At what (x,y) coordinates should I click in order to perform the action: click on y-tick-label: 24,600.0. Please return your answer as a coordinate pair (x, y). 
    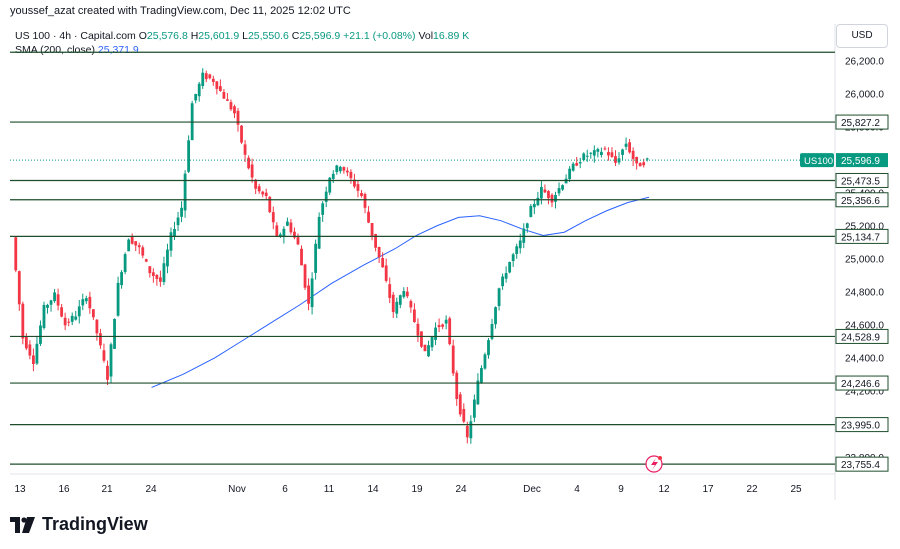
    Looking at the image, I should click on (864, 326).